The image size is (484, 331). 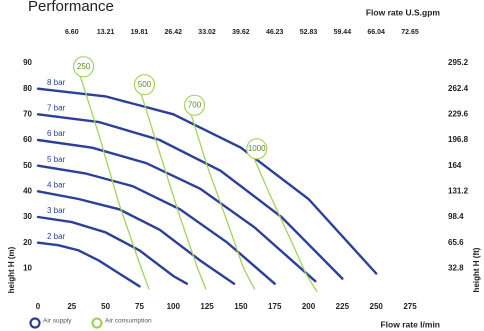 I want to click on x2-tick-label: 39.62, so click(x=241, y=32).